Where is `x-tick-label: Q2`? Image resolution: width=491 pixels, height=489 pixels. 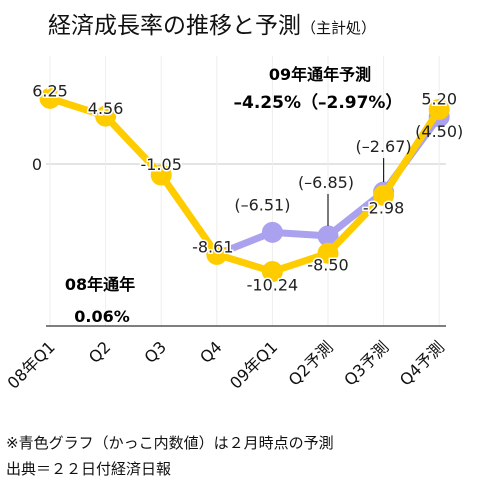
x-tick-label: Q2 is located at coordinates (100, 352).